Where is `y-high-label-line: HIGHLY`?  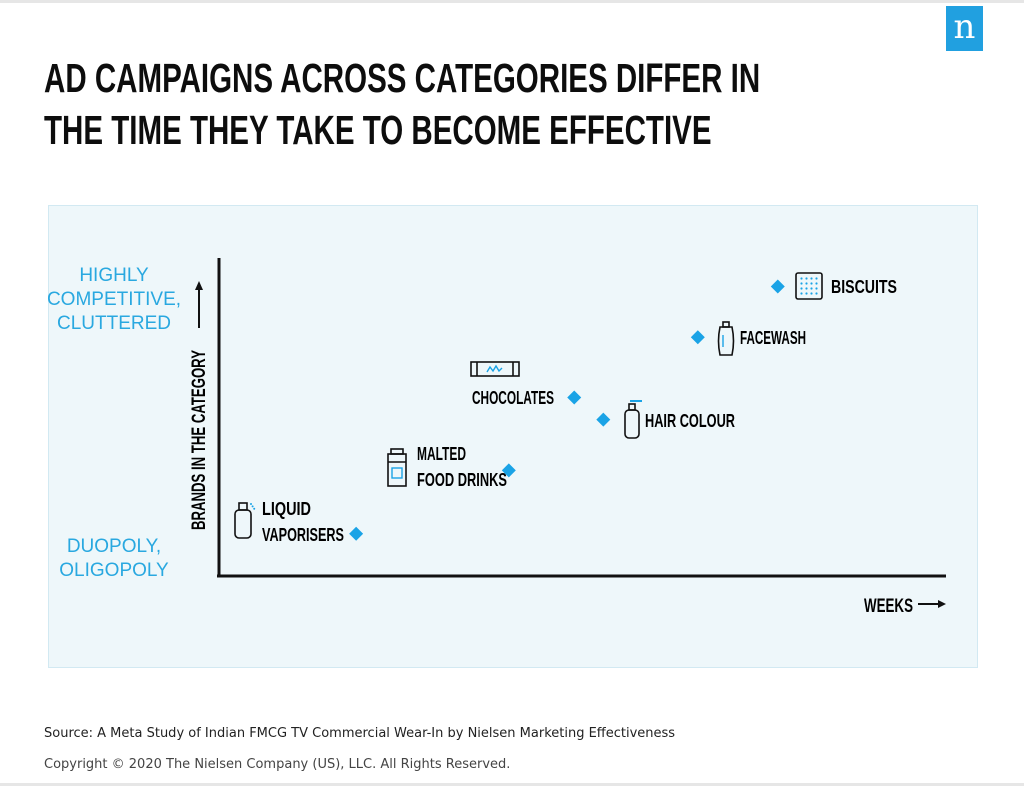
y-high-label-line: HIGHLY is located at coordinates (114, 275).